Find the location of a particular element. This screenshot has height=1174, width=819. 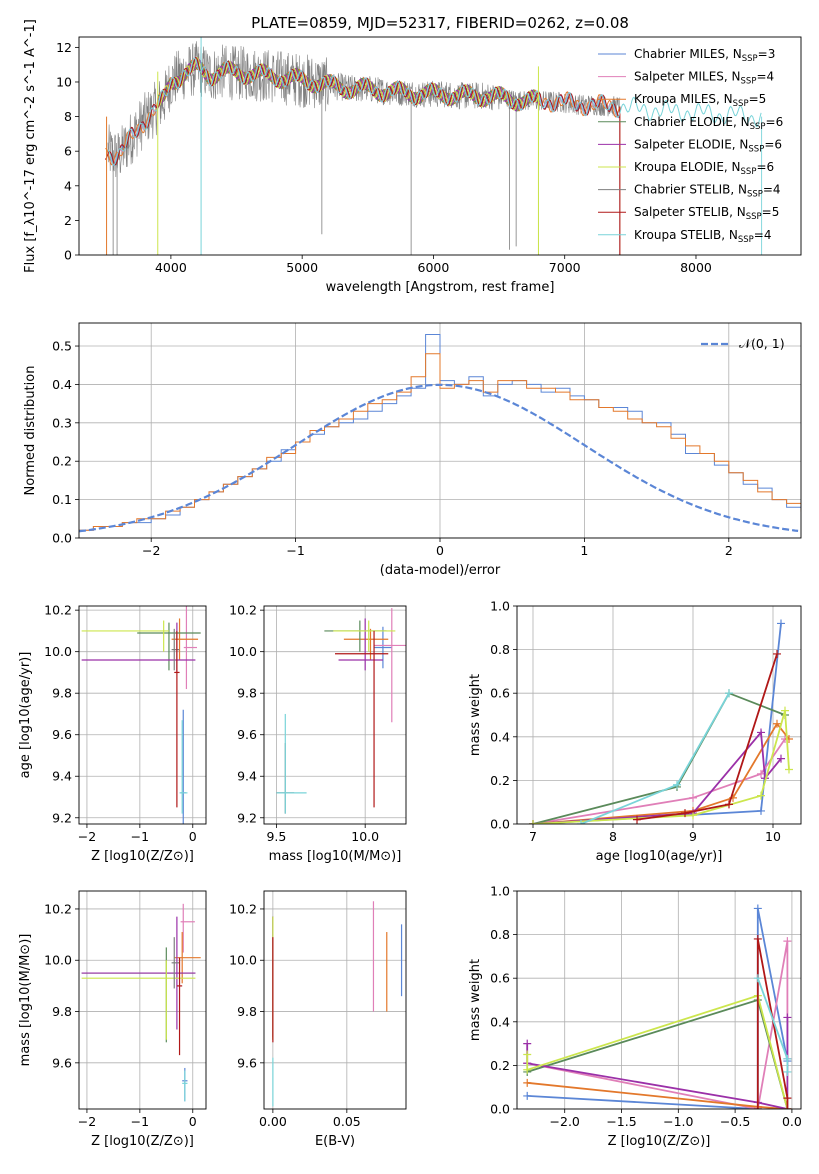

histogram-series is located at coordinates (440, 442).